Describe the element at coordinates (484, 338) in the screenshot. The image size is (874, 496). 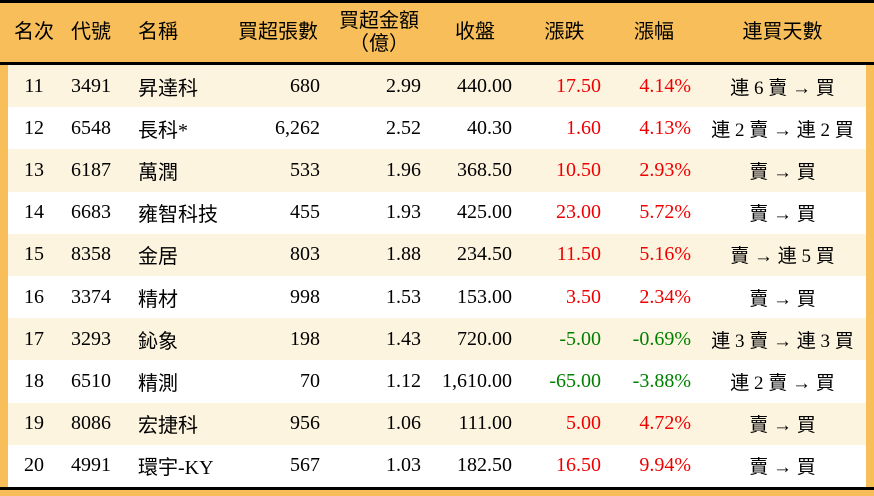
I see `cell-close: 720.00` at that location.